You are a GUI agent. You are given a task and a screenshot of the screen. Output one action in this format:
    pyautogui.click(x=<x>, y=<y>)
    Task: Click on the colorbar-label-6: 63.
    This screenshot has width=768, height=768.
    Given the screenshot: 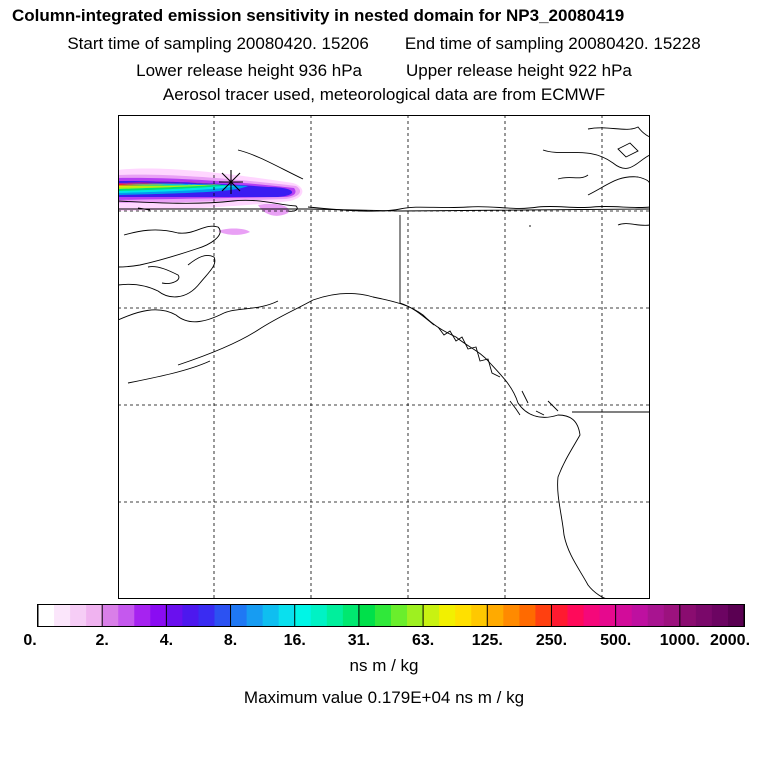 What is the action you would take?
    pyautogui.click(x=423, y=640)
    